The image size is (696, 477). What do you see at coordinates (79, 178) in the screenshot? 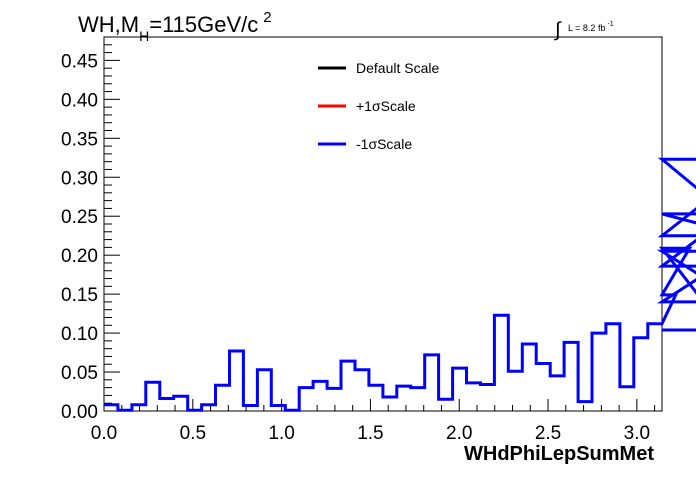
I see `y-tick-label: 0.30` at bounding box center [79, 178].